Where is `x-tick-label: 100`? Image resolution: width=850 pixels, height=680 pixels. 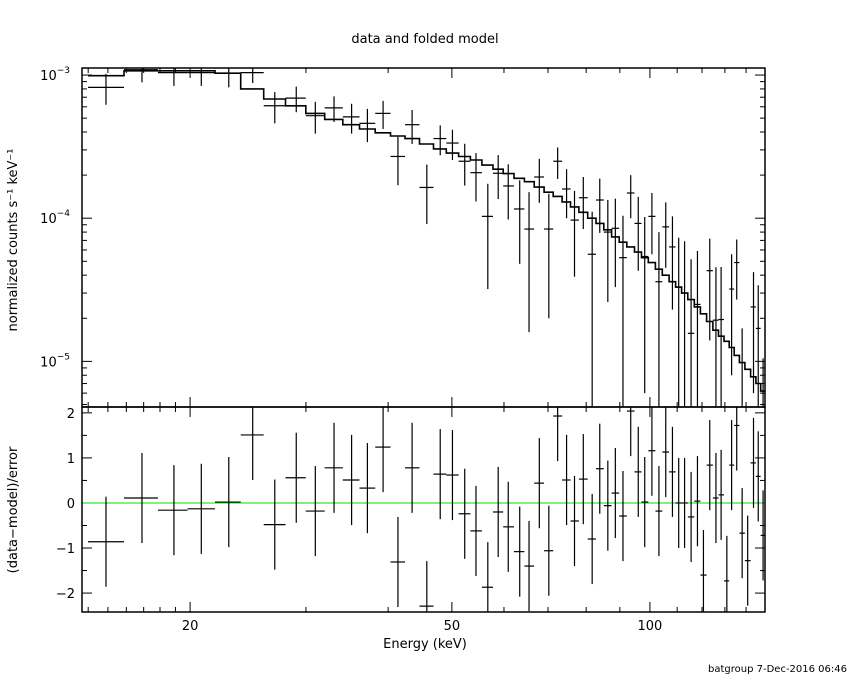
x-tick-label: 100 is located at coordinates (650, 626).